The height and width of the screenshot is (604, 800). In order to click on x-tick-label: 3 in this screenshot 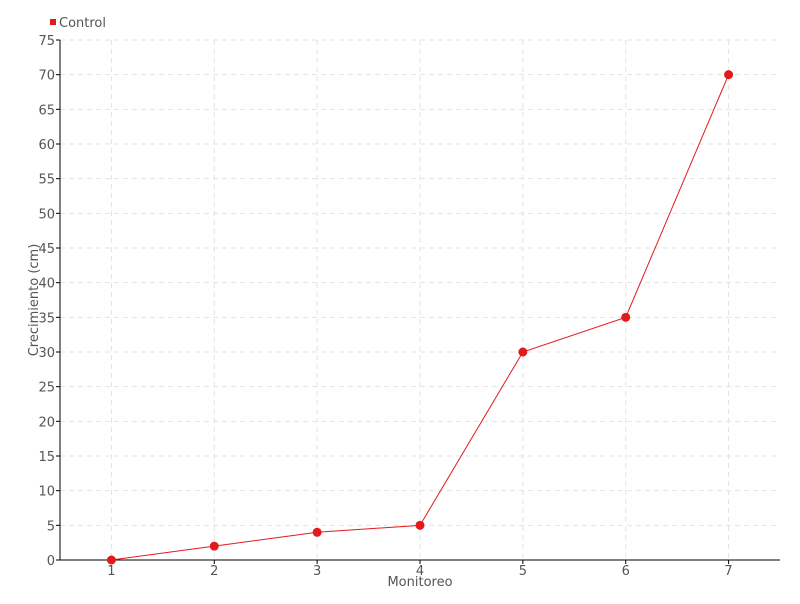, I will do `click(317, 571)`.